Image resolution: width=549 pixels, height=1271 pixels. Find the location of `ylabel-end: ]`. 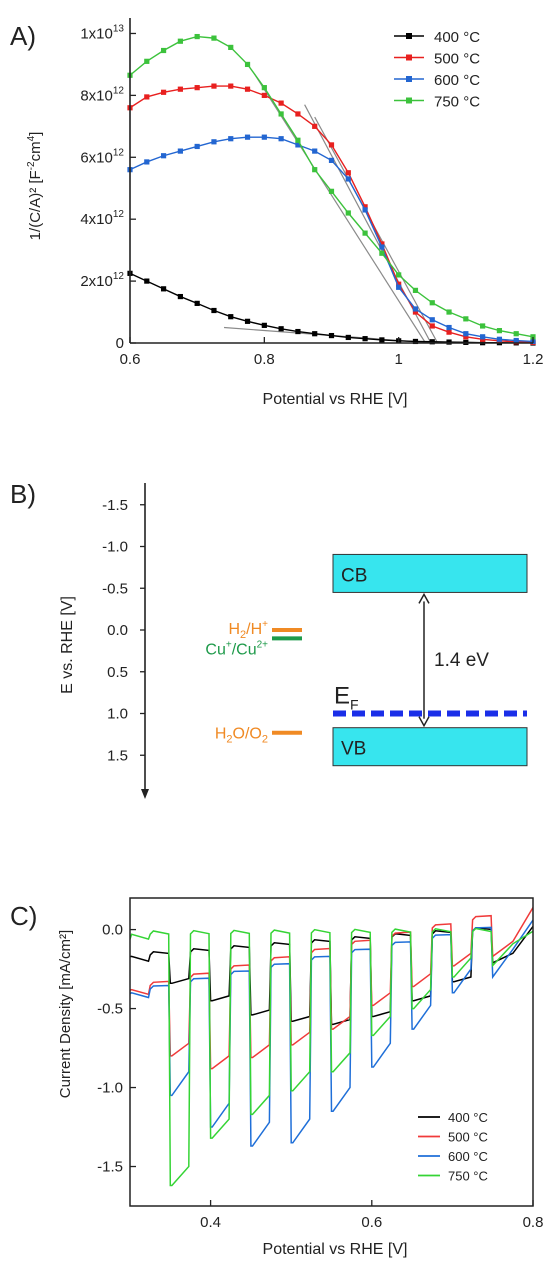

ylabel-end: ] is located at coordinates (35, 134).